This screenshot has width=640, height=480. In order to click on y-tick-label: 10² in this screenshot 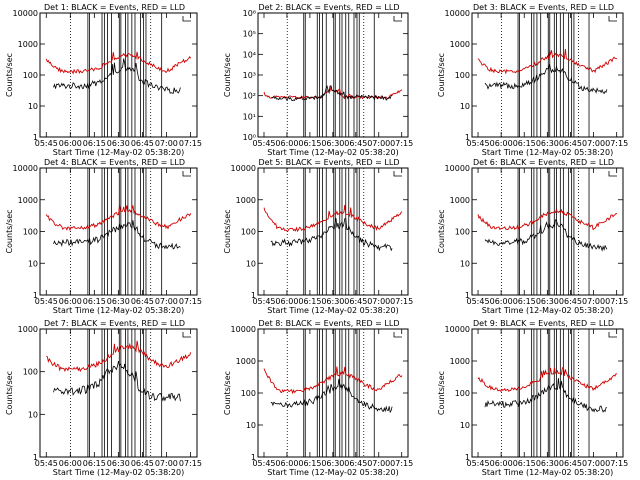, I will do `click(249, 96)`.